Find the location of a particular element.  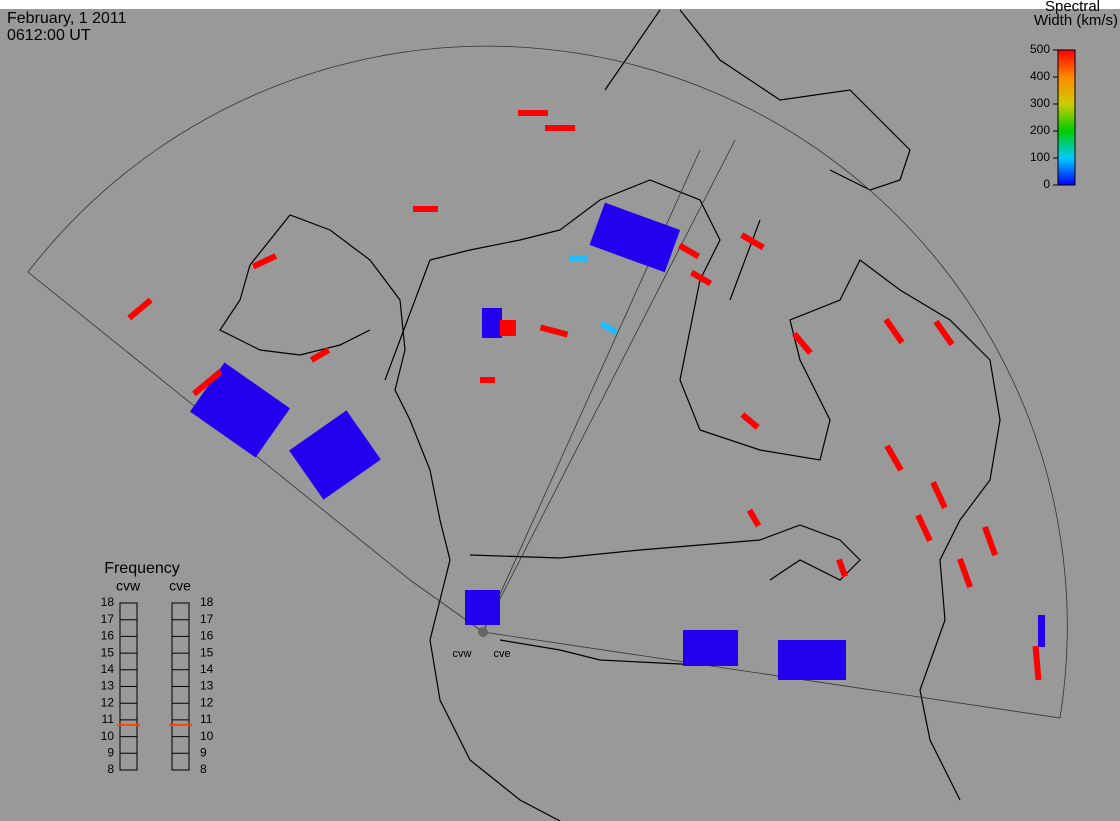

time-label: 0612:00 UT is located at coordinates (49, 35).